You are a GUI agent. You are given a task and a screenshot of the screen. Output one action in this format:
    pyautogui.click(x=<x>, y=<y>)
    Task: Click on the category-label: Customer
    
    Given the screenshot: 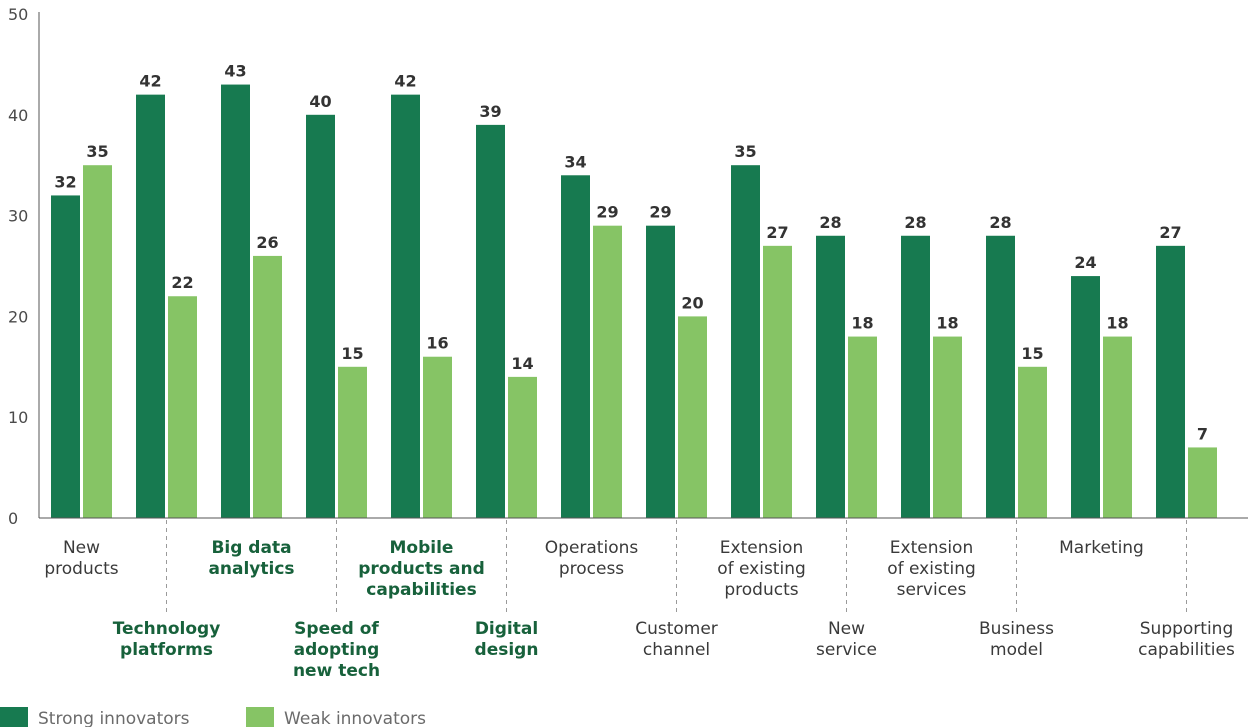 What is the action you would take?
    pyautogui.click(x=676, y=629)
    